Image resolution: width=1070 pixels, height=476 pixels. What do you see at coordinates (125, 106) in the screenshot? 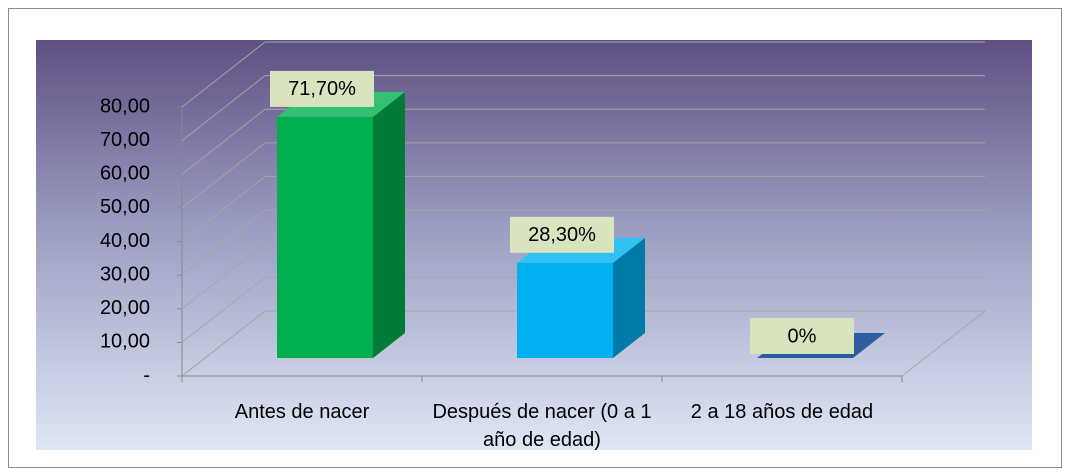
I see `y-tick-label: 80,00` at bounding box center [125, 106].